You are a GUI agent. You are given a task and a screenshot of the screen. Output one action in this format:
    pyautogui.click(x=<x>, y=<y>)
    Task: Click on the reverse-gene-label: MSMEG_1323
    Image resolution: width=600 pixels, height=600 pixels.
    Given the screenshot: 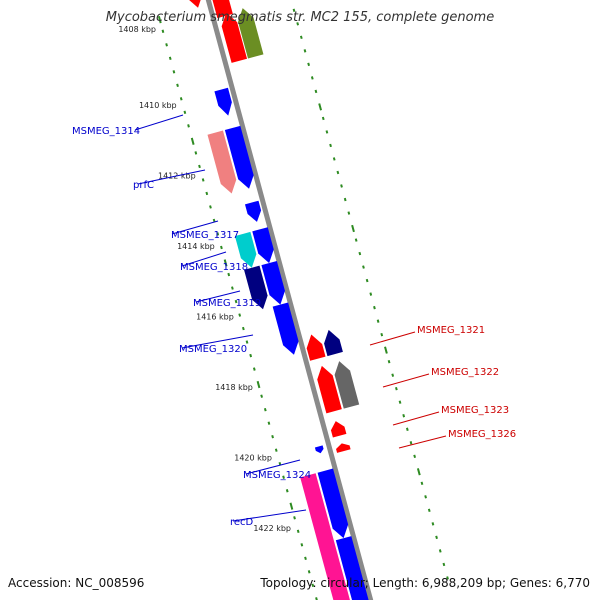 What is the action you would take?
    pyautogui.click(x=475, y=410)
    